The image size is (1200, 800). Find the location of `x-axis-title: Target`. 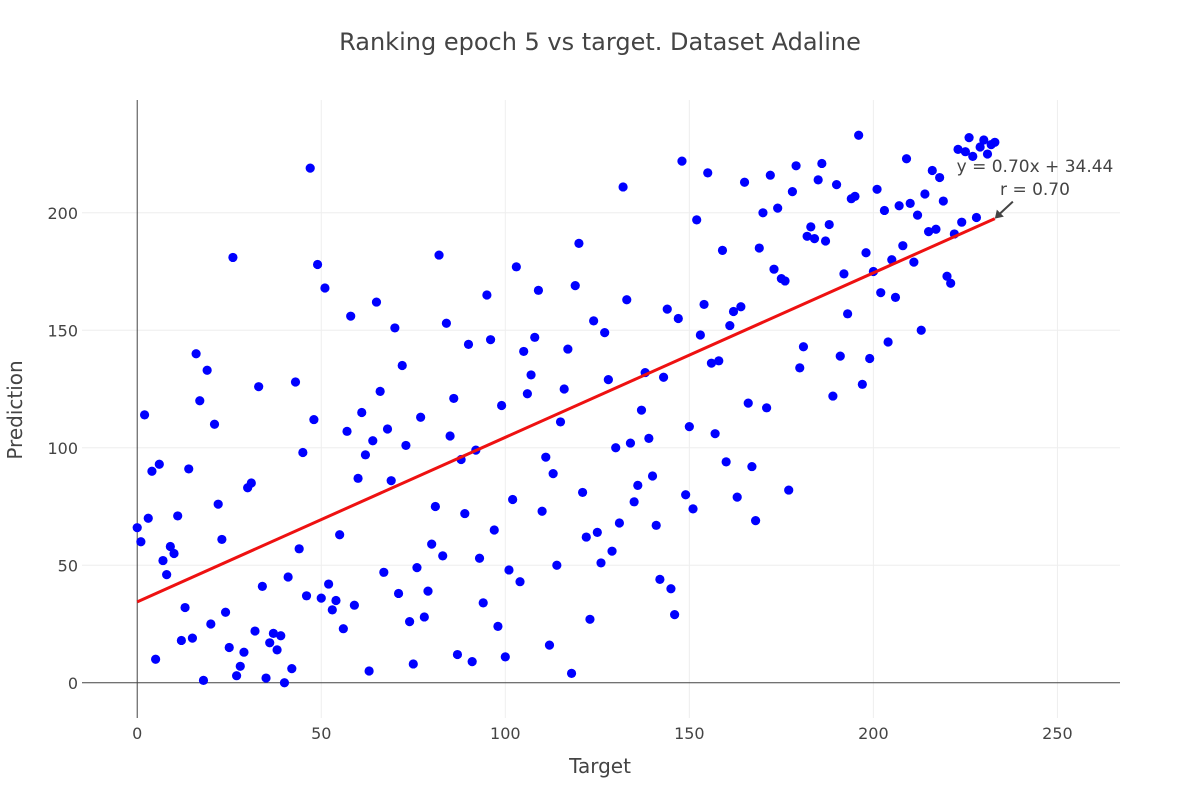

x-axis-title: Target is located at coordinates (599, 766).